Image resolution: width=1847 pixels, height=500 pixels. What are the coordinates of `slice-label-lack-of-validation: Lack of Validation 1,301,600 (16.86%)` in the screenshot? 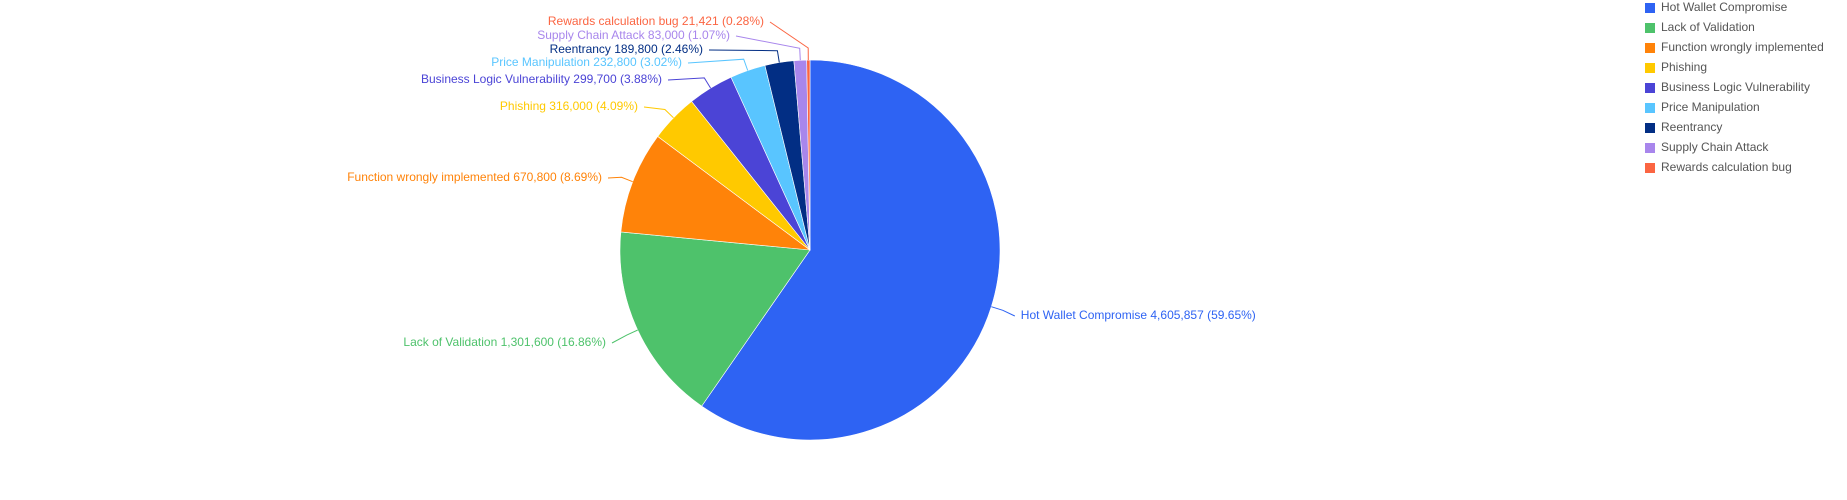 It's located at (504, 342).